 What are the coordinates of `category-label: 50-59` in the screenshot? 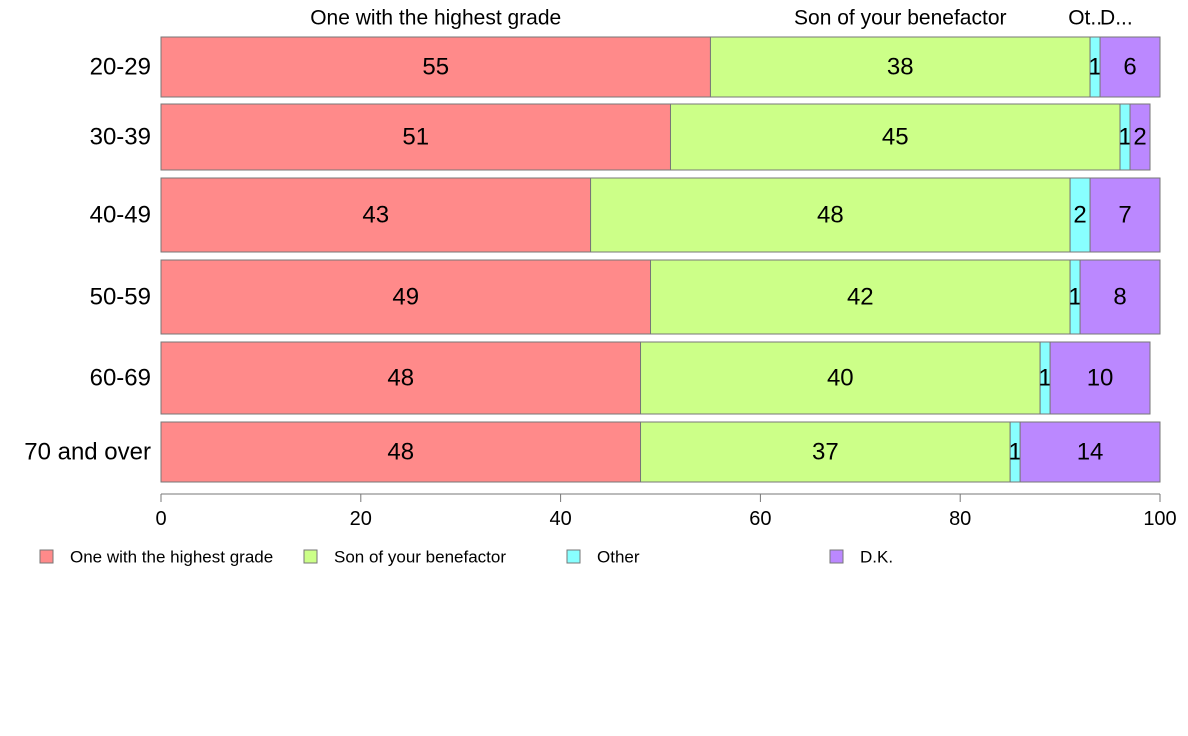 It's located at (120, 297).